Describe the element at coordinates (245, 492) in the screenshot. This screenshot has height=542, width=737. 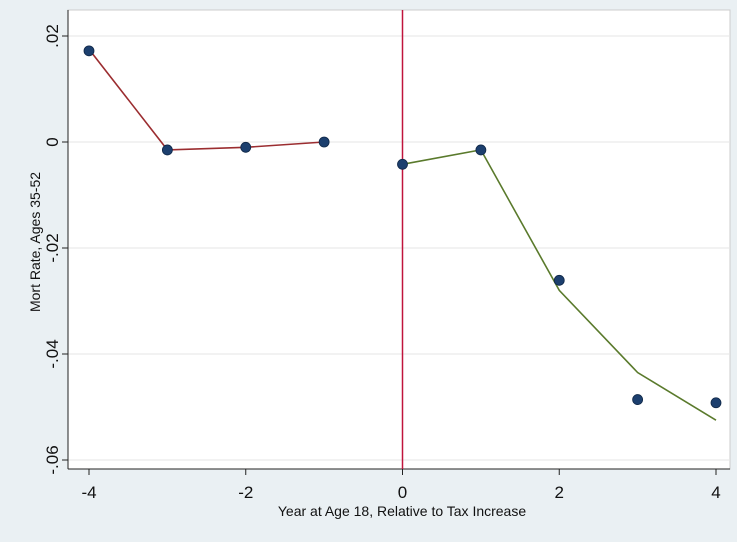
I see `x-tick-label: -2` at that location.